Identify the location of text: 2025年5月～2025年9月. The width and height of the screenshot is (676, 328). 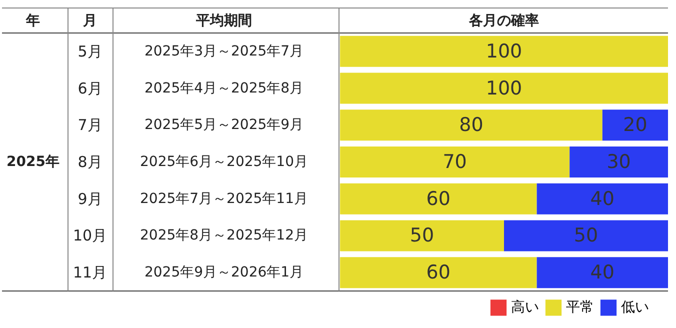
(224, 125).